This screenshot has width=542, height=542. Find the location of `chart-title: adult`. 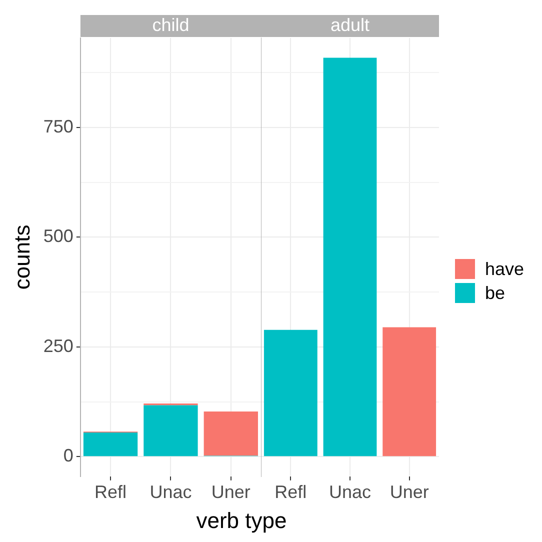

chart-title: adult is located at coordinates (350, 24).